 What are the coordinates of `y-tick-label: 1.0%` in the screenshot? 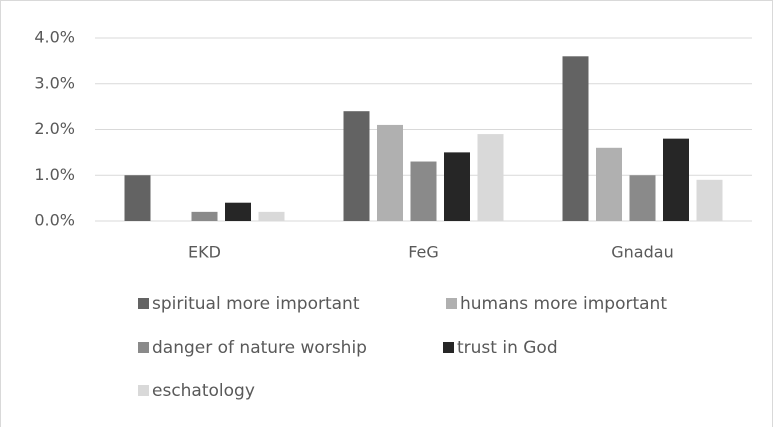 It's located at (54, 174).